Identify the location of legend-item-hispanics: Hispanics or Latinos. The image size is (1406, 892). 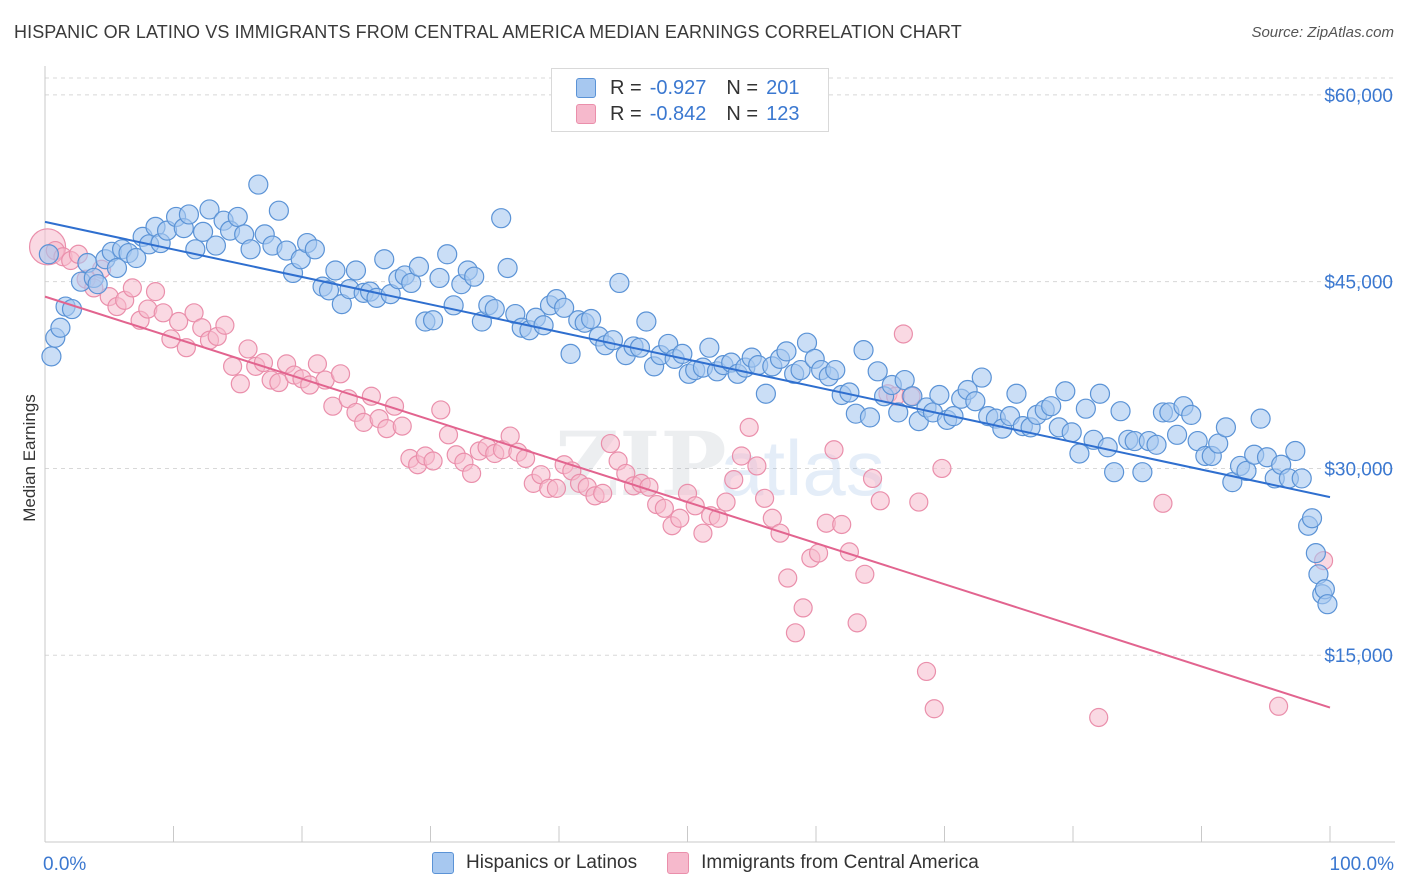
(534, 863).